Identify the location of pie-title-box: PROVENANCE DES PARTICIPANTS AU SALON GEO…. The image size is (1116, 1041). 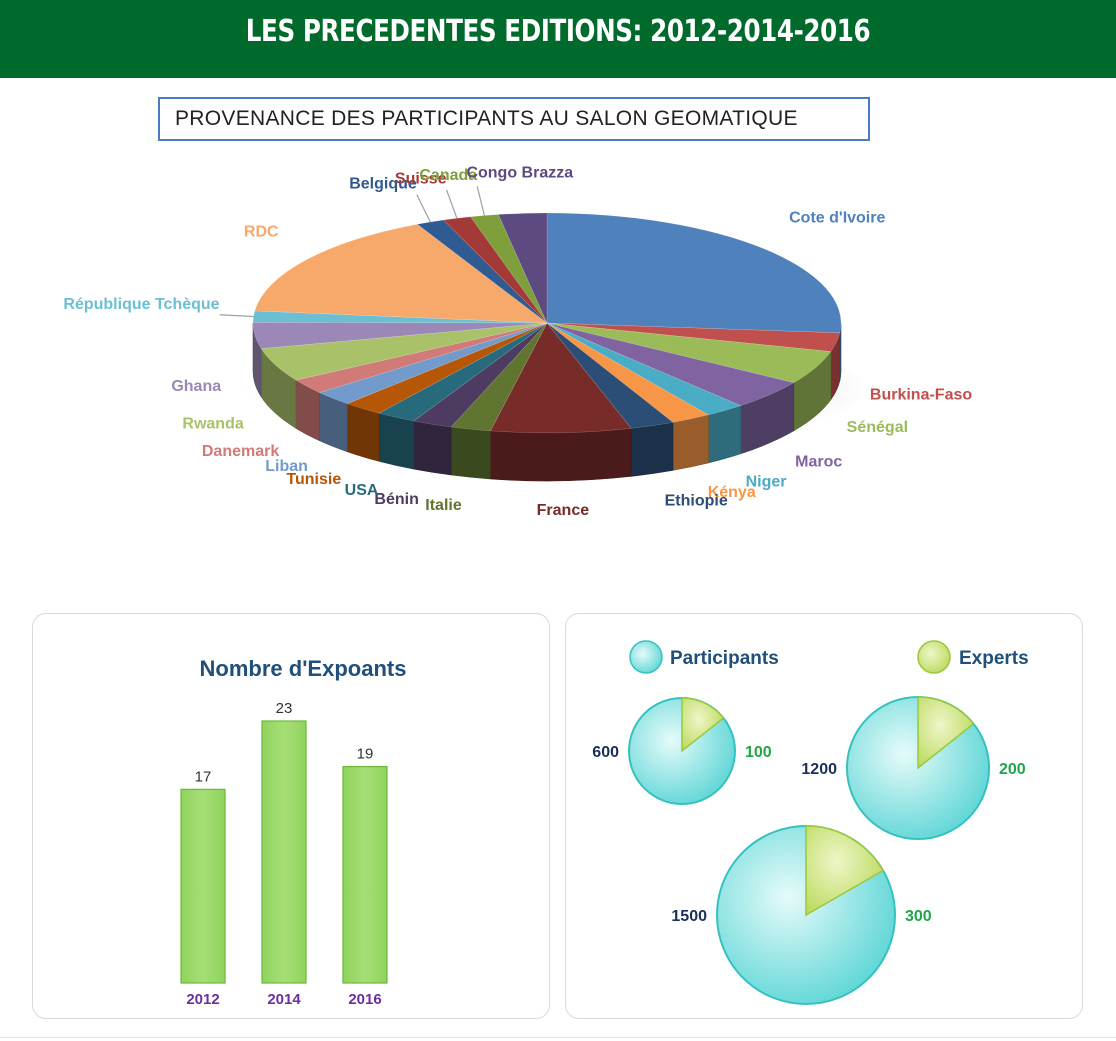
(514, 119).